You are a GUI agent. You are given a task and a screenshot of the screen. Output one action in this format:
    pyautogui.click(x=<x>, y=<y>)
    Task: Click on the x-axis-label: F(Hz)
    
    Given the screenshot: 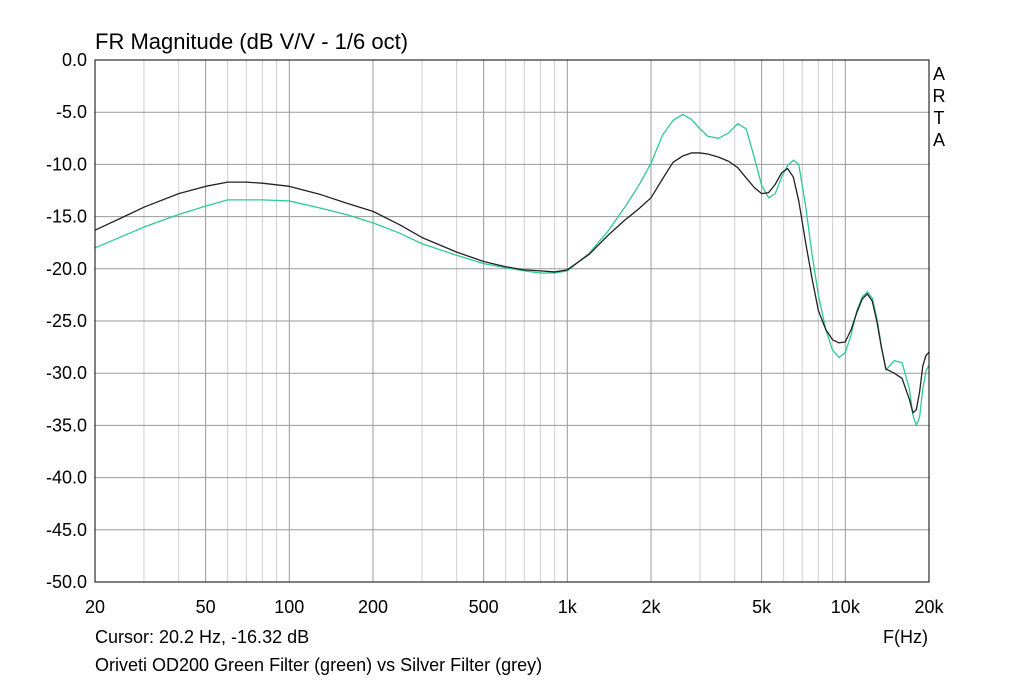 What is the action you would take?
    pyautogui.click(x=905, y=637)
    